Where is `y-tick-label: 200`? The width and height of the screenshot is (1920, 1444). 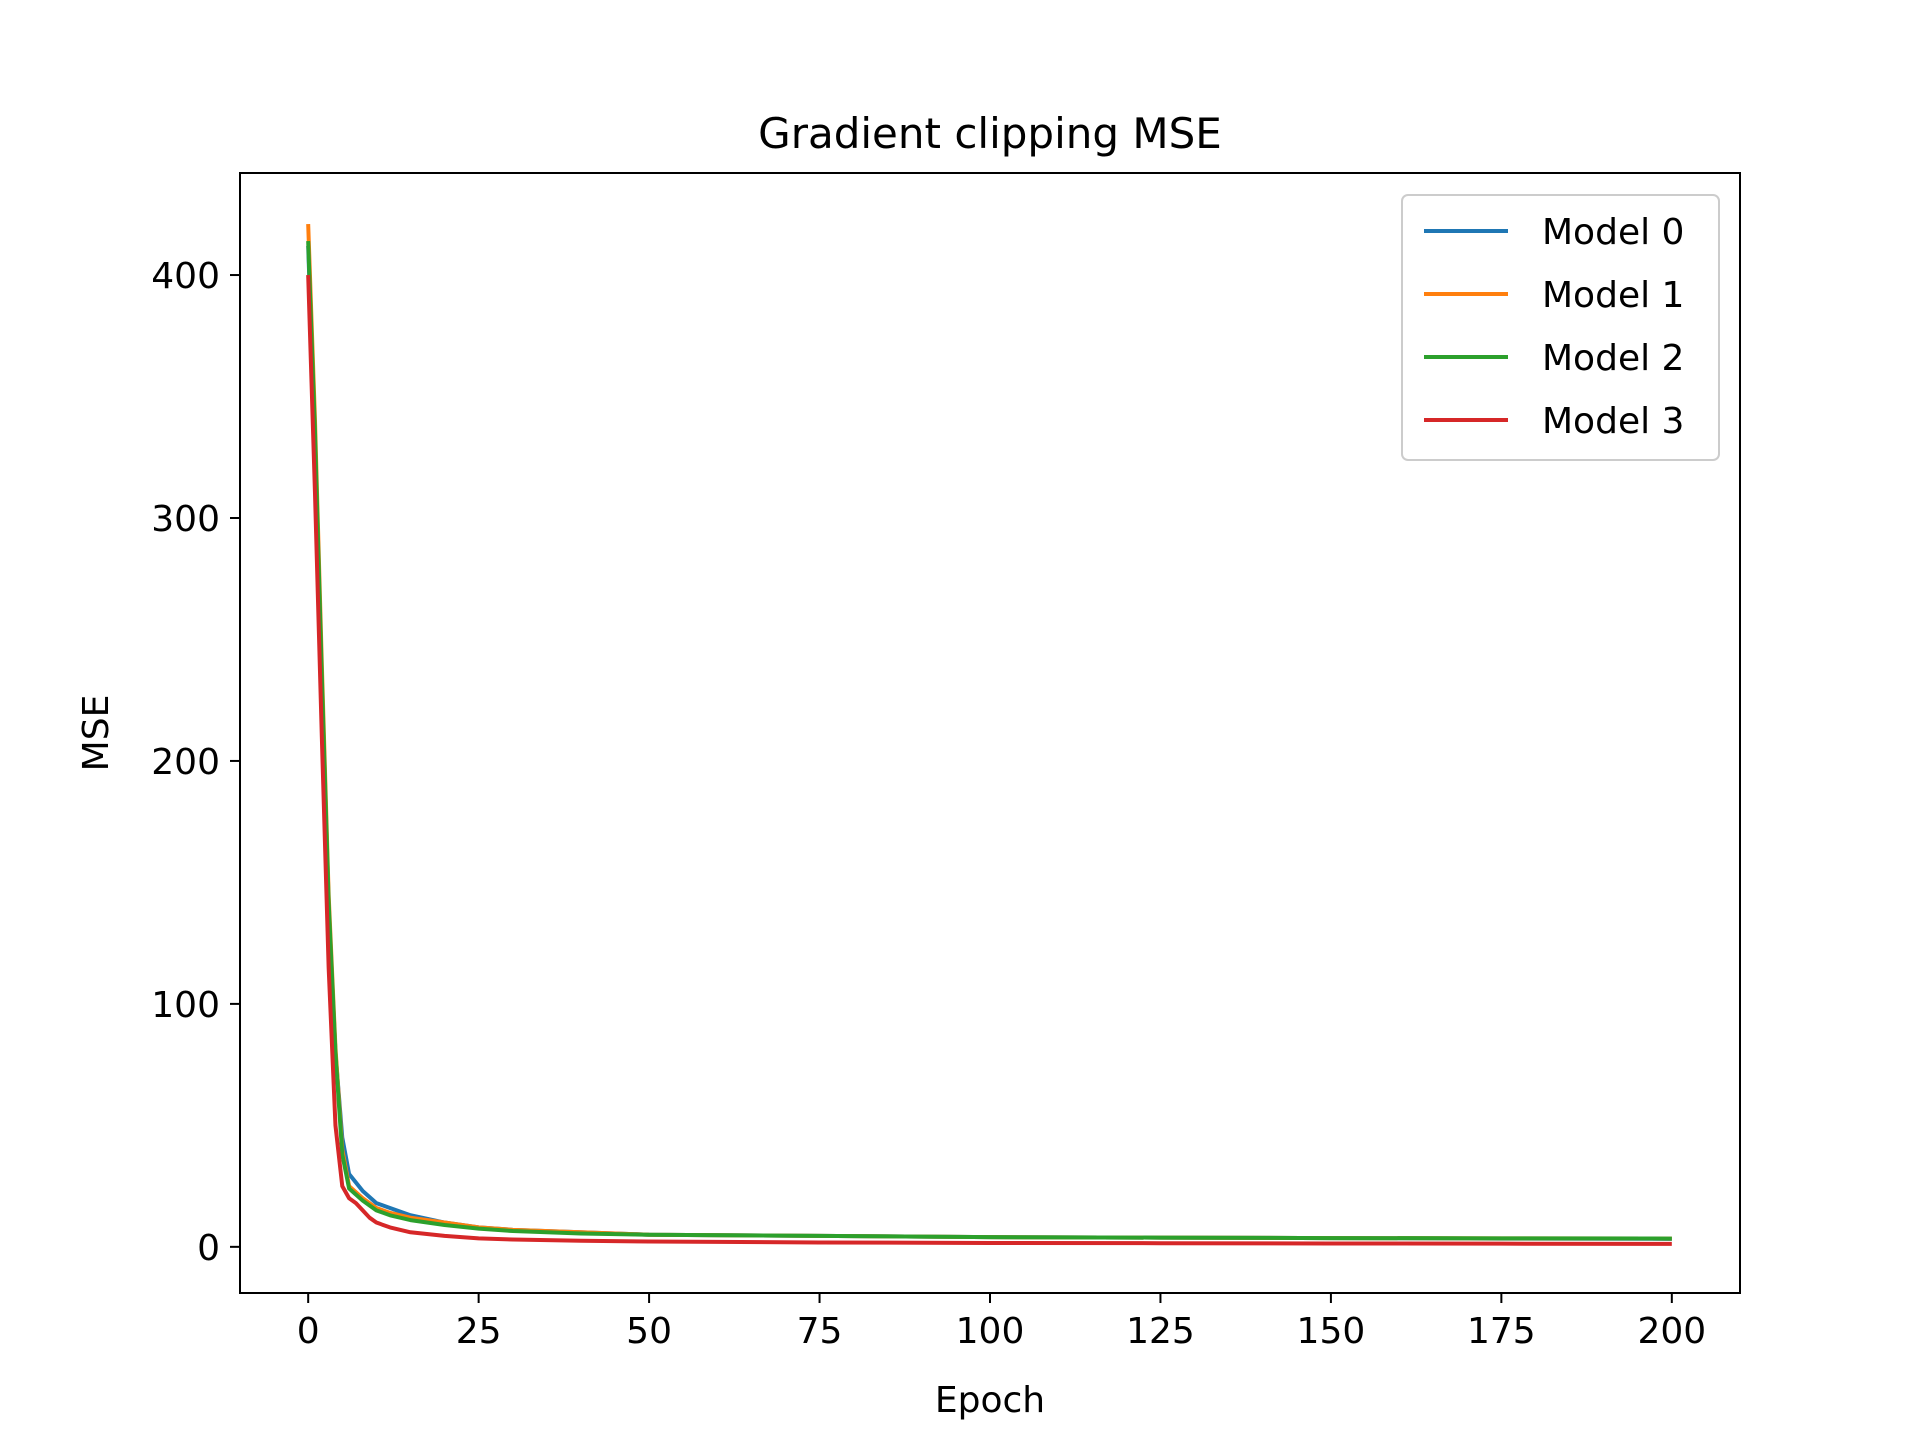
y-tick-label: 200 is located at coordinates (185, 762).